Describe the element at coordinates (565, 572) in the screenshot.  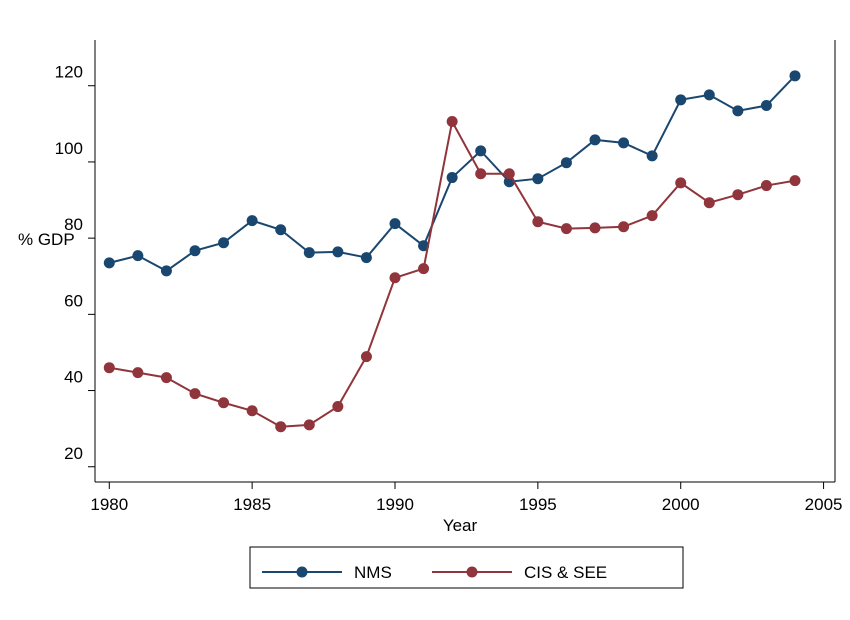
I see `legend-label: CIS & SEE` at that location.